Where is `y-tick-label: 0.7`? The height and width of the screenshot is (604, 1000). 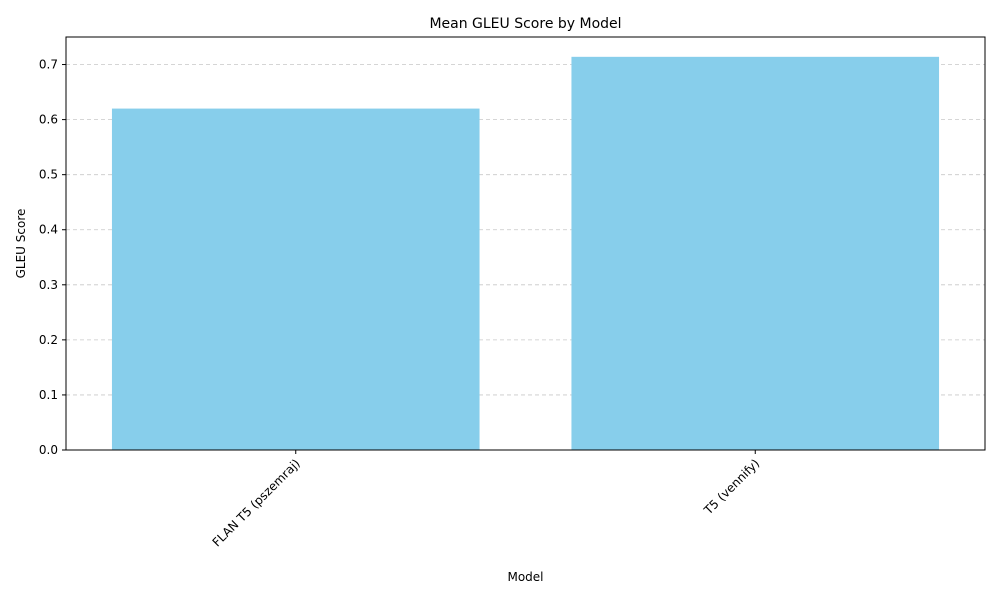 y-tick-label: 0.7 is located at coordinates (48, 65).